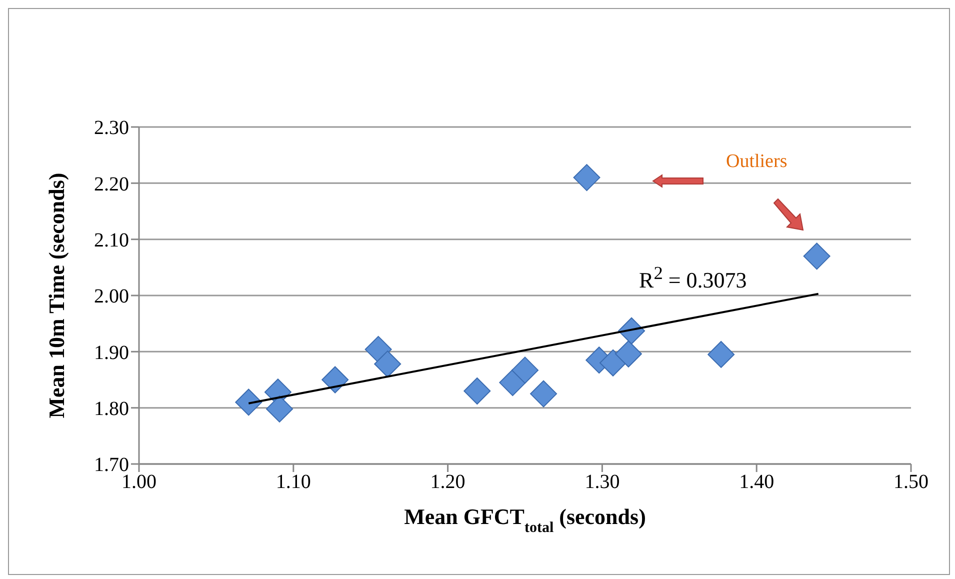 The height and width of the screenshot is (579, 955). Describe the element at coordinates (111, 353) in the screenshot. I see `y-tick-label: 1.90` at that location.